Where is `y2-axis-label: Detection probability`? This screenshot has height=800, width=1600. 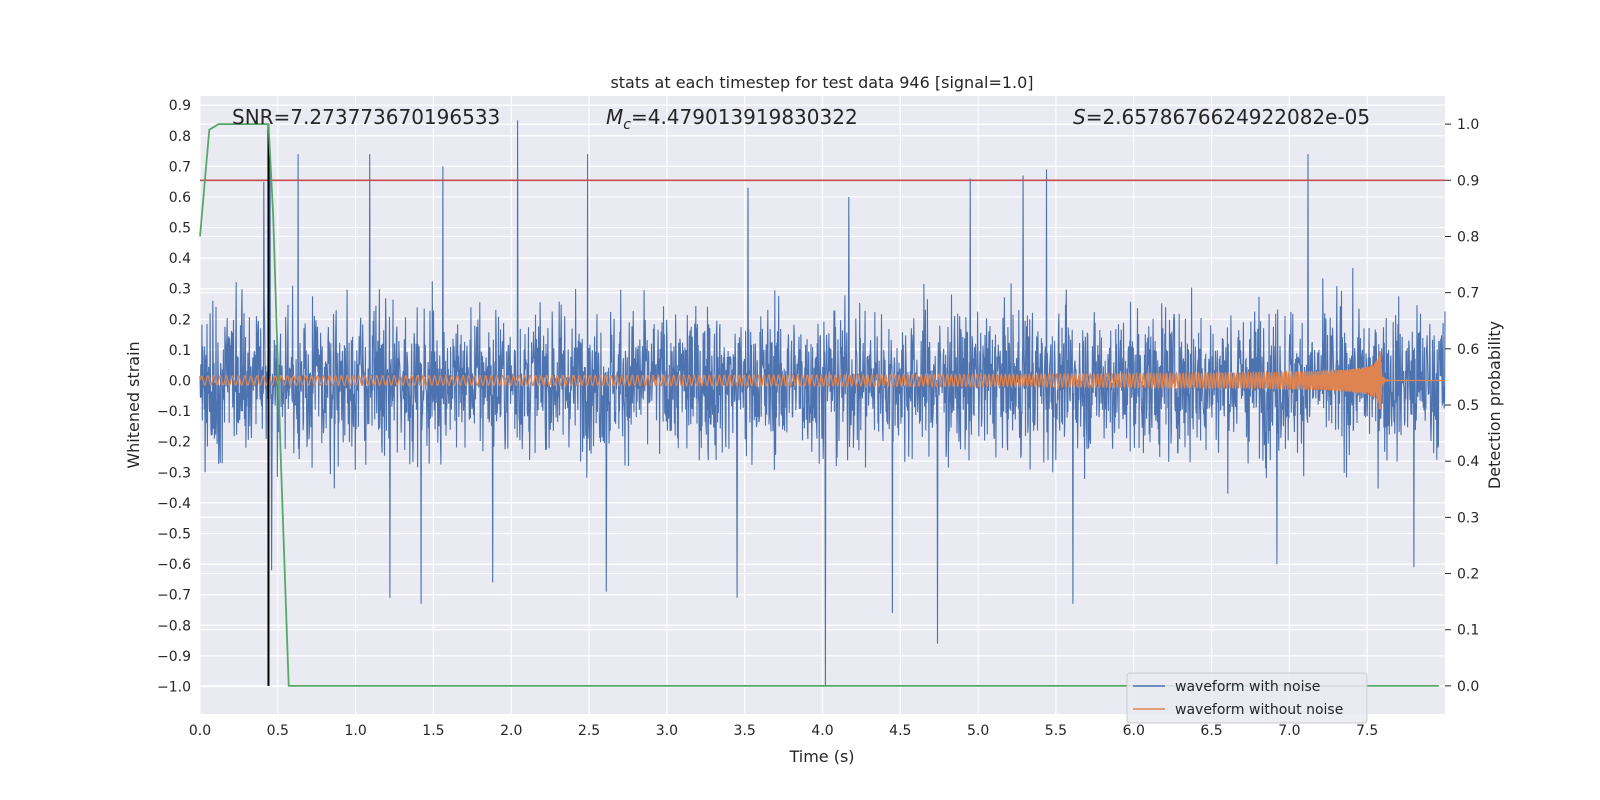 y2-axis-label: Detection probability is located at coordinates (1494, 405).